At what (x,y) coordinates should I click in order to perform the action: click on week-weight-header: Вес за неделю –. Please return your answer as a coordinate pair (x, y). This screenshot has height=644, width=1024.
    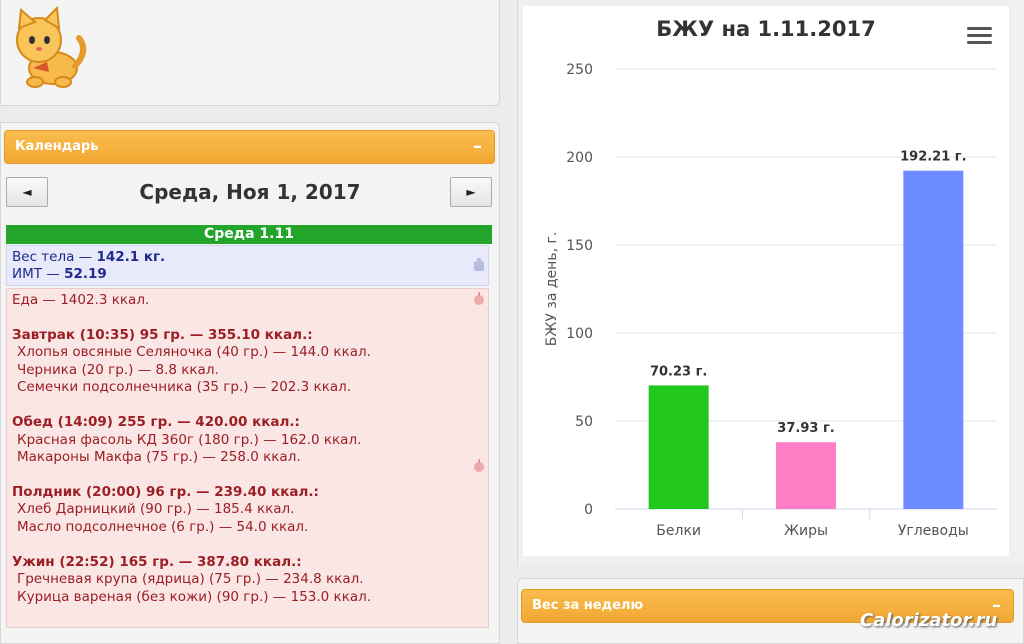
    Looking at the image, I should click on (767, 606).